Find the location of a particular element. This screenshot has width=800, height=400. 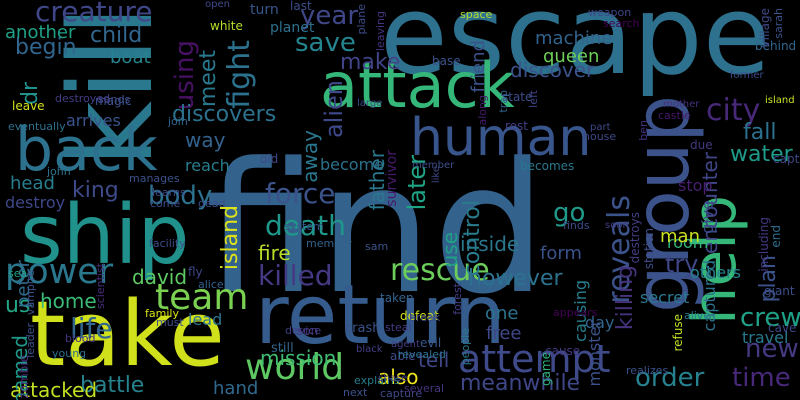

word-agent: agent is located at coordinates (405, 344).